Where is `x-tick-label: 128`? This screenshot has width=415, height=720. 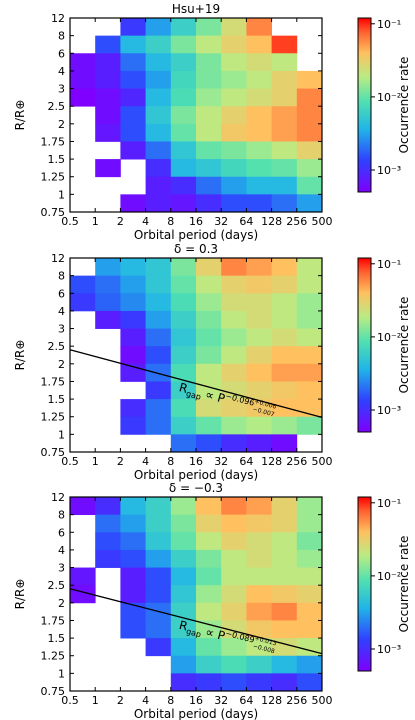 x-tick-label: 128 is located at coordinates (271, 221).